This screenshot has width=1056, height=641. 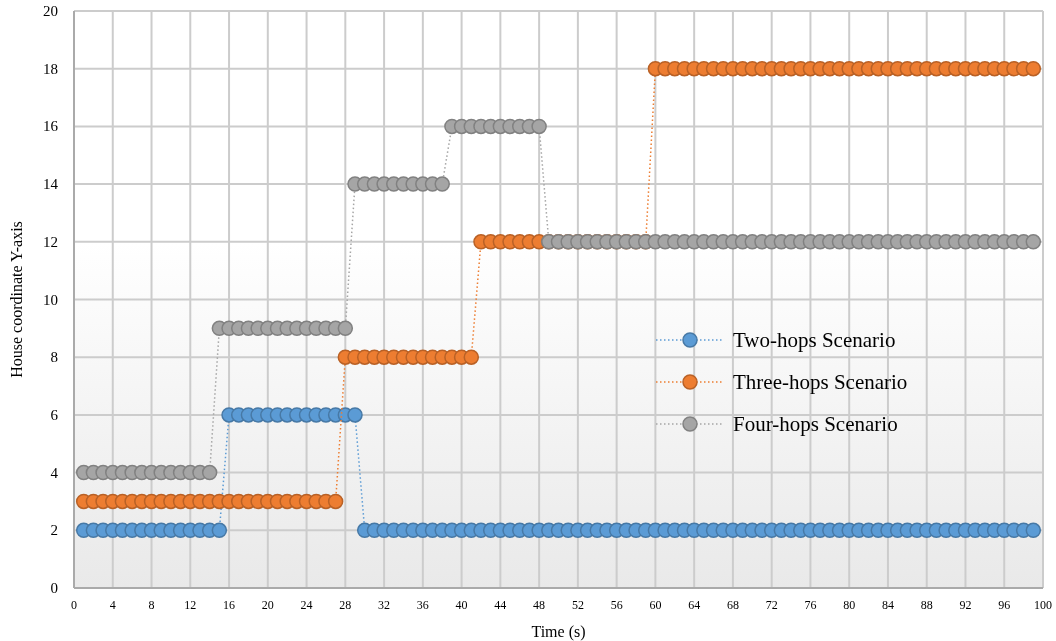 What do you see at coordinates (461, 605) in the screenshot?
I see `x-tick-label: 40` at bounding box center [461, 605].